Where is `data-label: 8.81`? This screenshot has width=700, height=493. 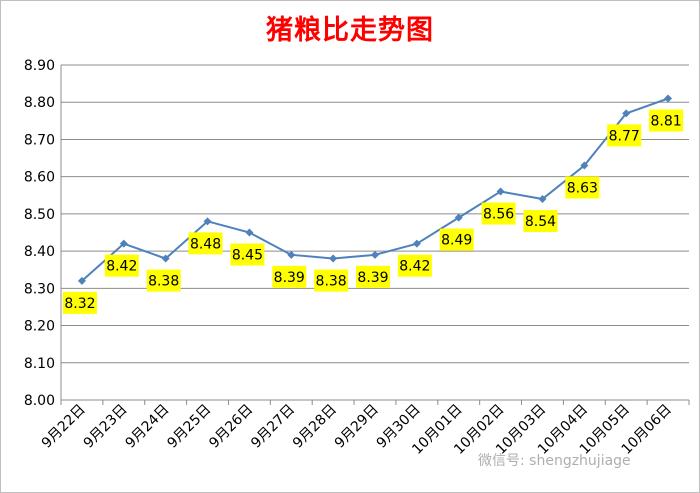
data-label: 8.81 is located at coordinates (665, 122).